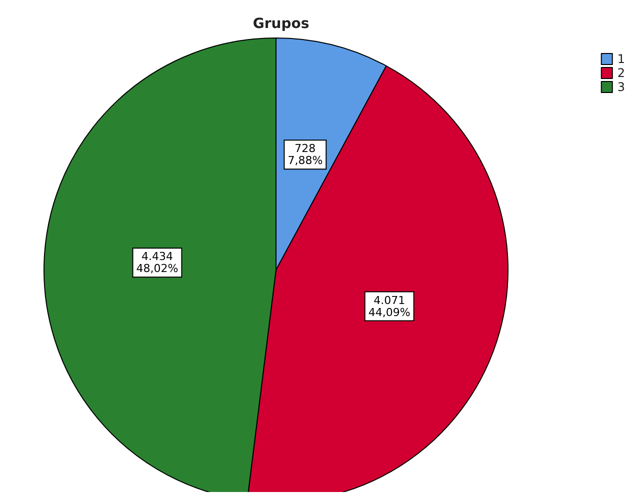 The image size is (643, 500). What do you see at coordinates (281, 24) in the screenshot?
I see `chart-title: Grupos` at bounding box center [281, 24].